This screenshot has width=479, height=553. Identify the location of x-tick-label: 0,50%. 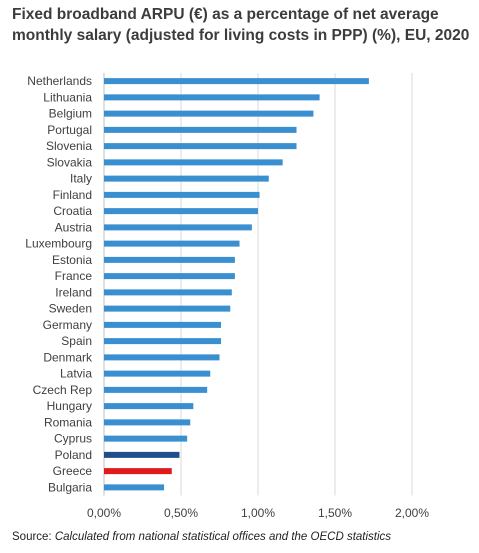
(181, 513).